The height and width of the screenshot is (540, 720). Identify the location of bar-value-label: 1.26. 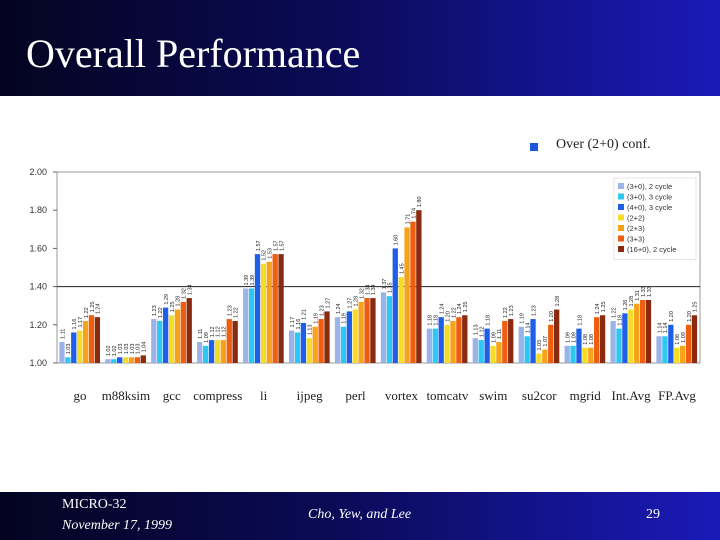
(626, 305).